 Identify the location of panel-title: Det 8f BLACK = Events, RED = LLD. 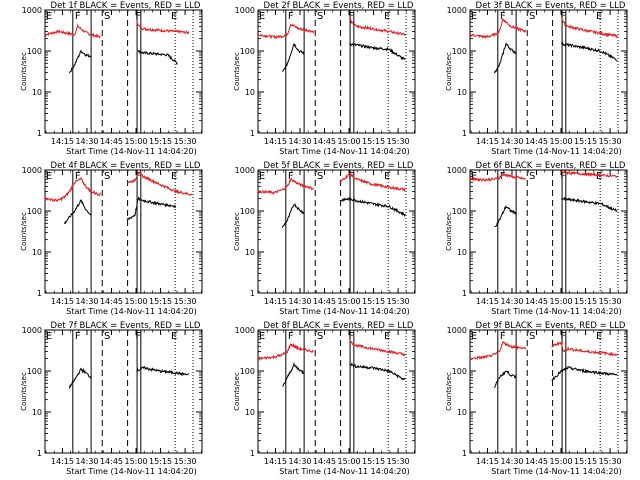
(339, 326).